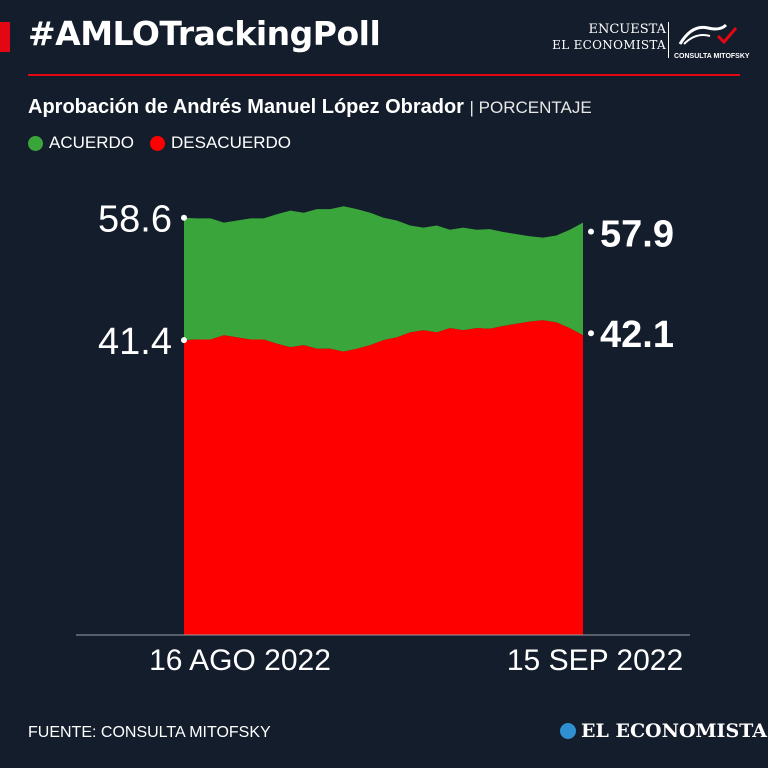  Describe the element at coordinates (384, 75) in the screenshot. I see `header-rule` at that location.